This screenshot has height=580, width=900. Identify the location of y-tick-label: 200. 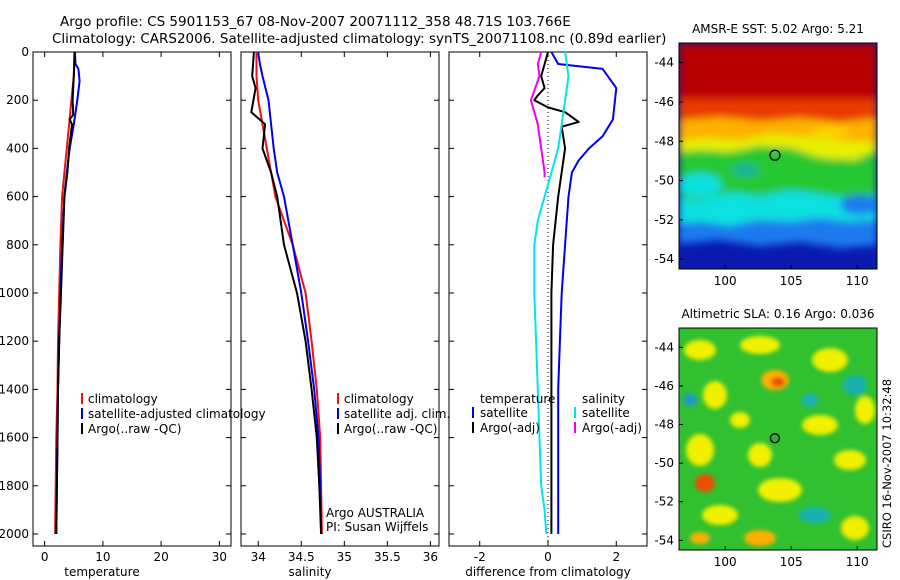
(17, 100).